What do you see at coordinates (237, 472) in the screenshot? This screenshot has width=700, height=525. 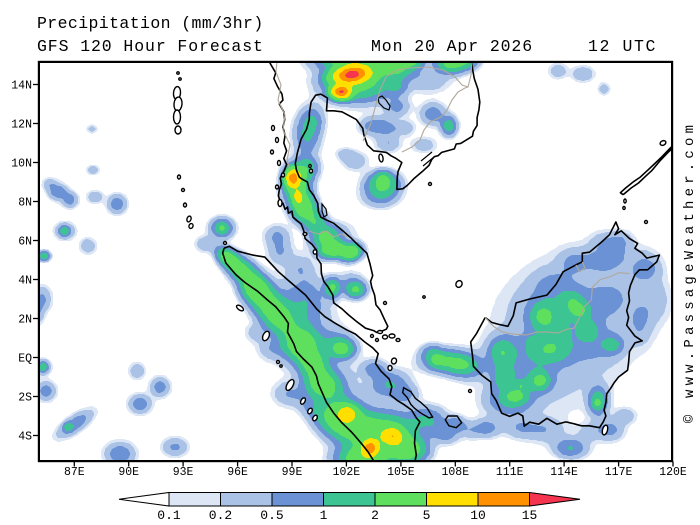 I see `svg-text: 96E` at bounding box center [237, 472].